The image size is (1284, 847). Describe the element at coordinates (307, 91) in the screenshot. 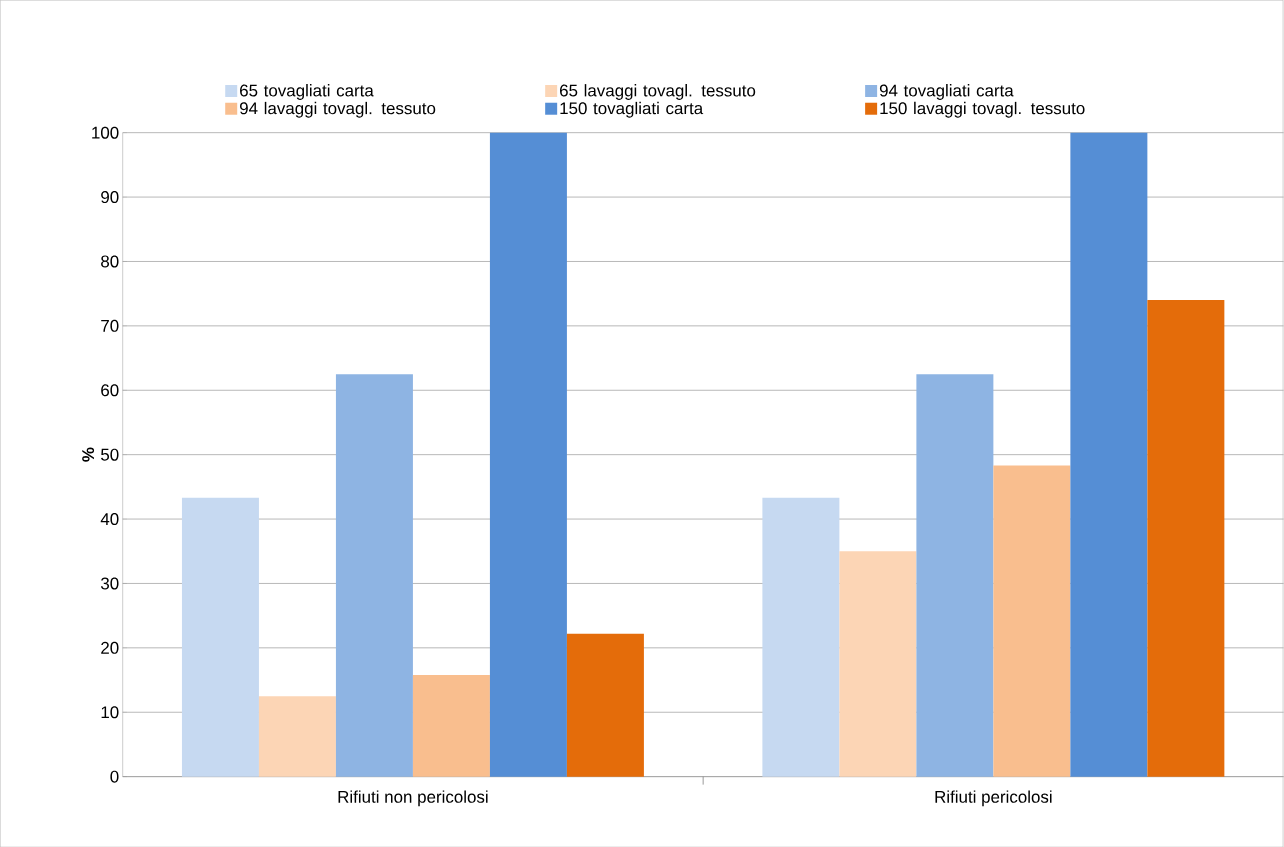

I see `legend-label: 65 tovagliati carta` at that location.